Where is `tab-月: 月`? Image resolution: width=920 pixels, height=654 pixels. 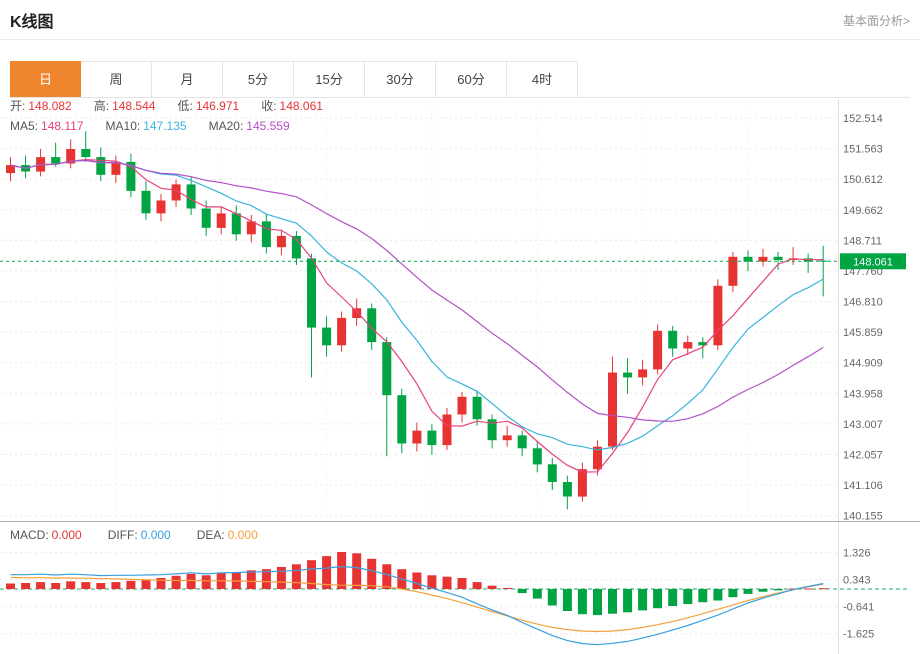 tab-月: 月 is located at coordinates (187, 79).